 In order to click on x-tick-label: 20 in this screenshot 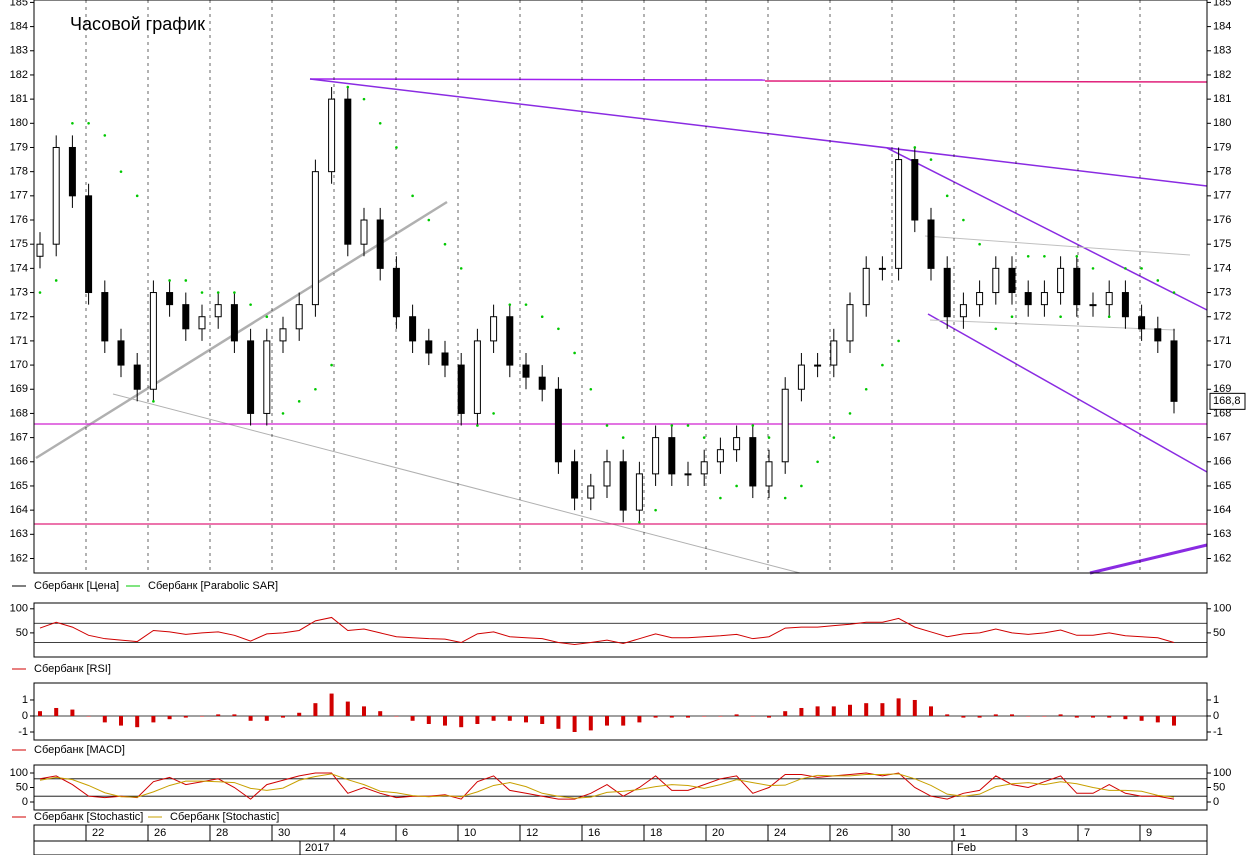, I will do `click(718, 833)`.